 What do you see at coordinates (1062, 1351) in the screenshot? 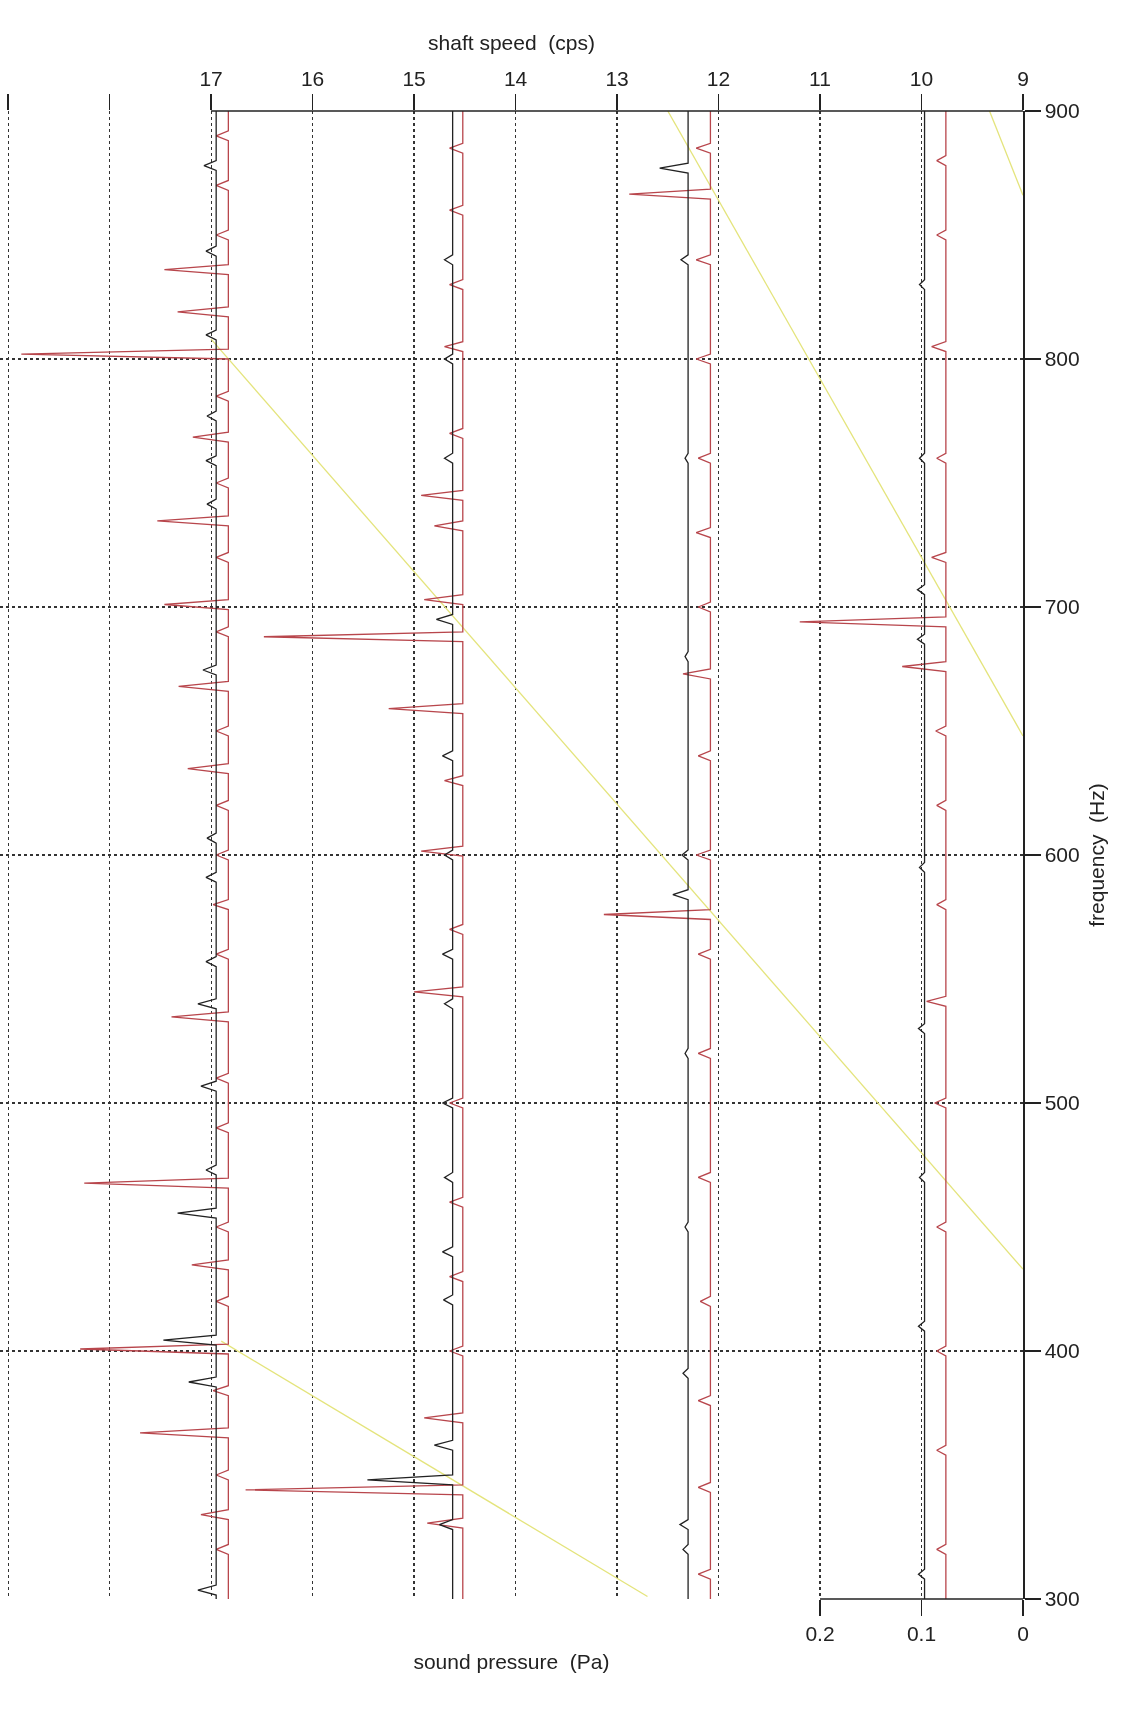
I see `y-tick-label: 400` at bounding box center [1062, 1351].